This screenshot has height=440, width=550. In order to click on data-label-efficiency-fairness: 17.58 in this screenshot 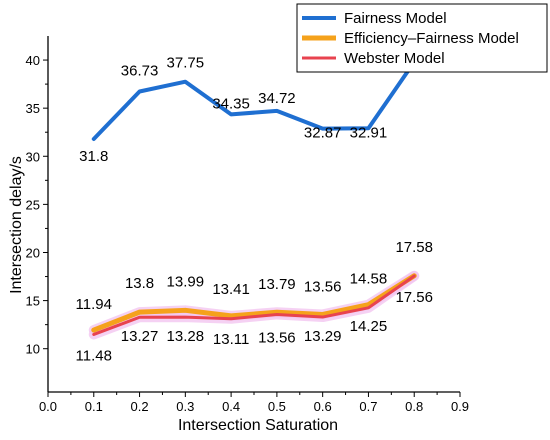, I will do `click(414, 247)`.